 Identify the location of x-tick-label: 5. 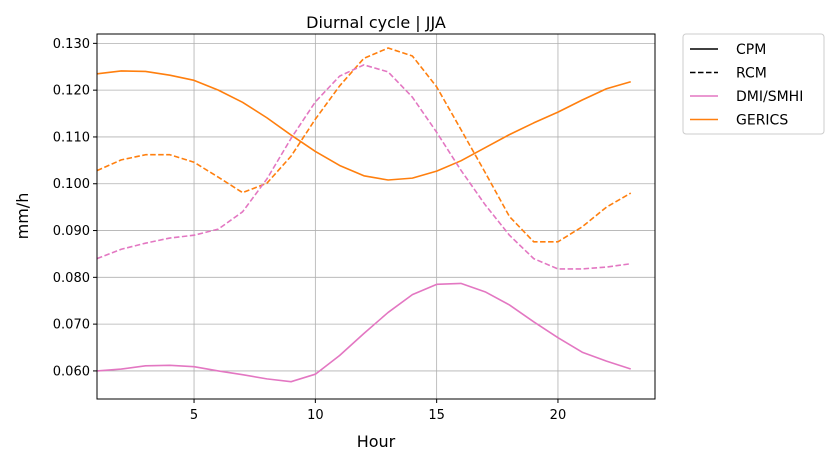
(194, 415).